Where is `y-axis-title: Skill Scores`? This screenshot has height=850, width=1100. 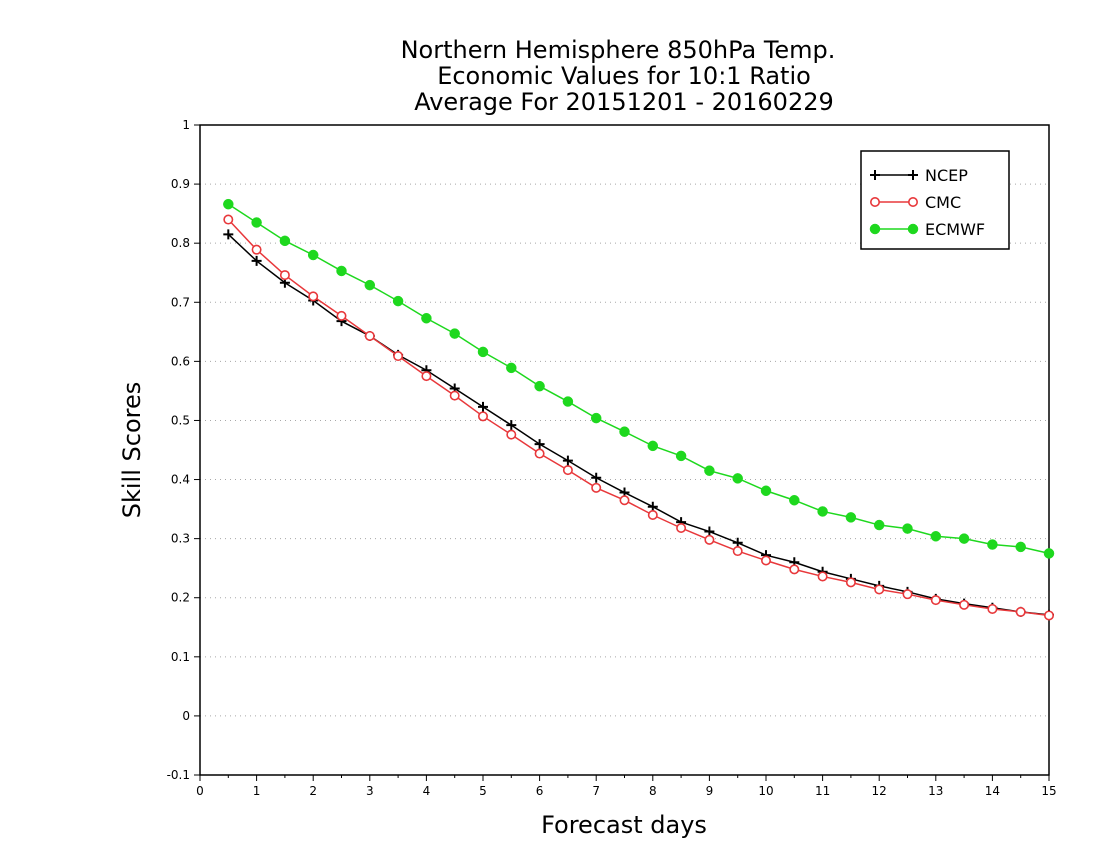
y-axis-title: Skill Scores is located at coordinates (132, 450).